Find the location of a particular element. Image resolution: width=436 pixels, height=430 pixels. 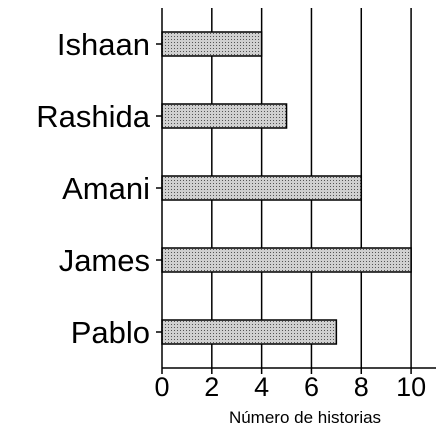

category-label-james: James is located at coordinates (104, 260).